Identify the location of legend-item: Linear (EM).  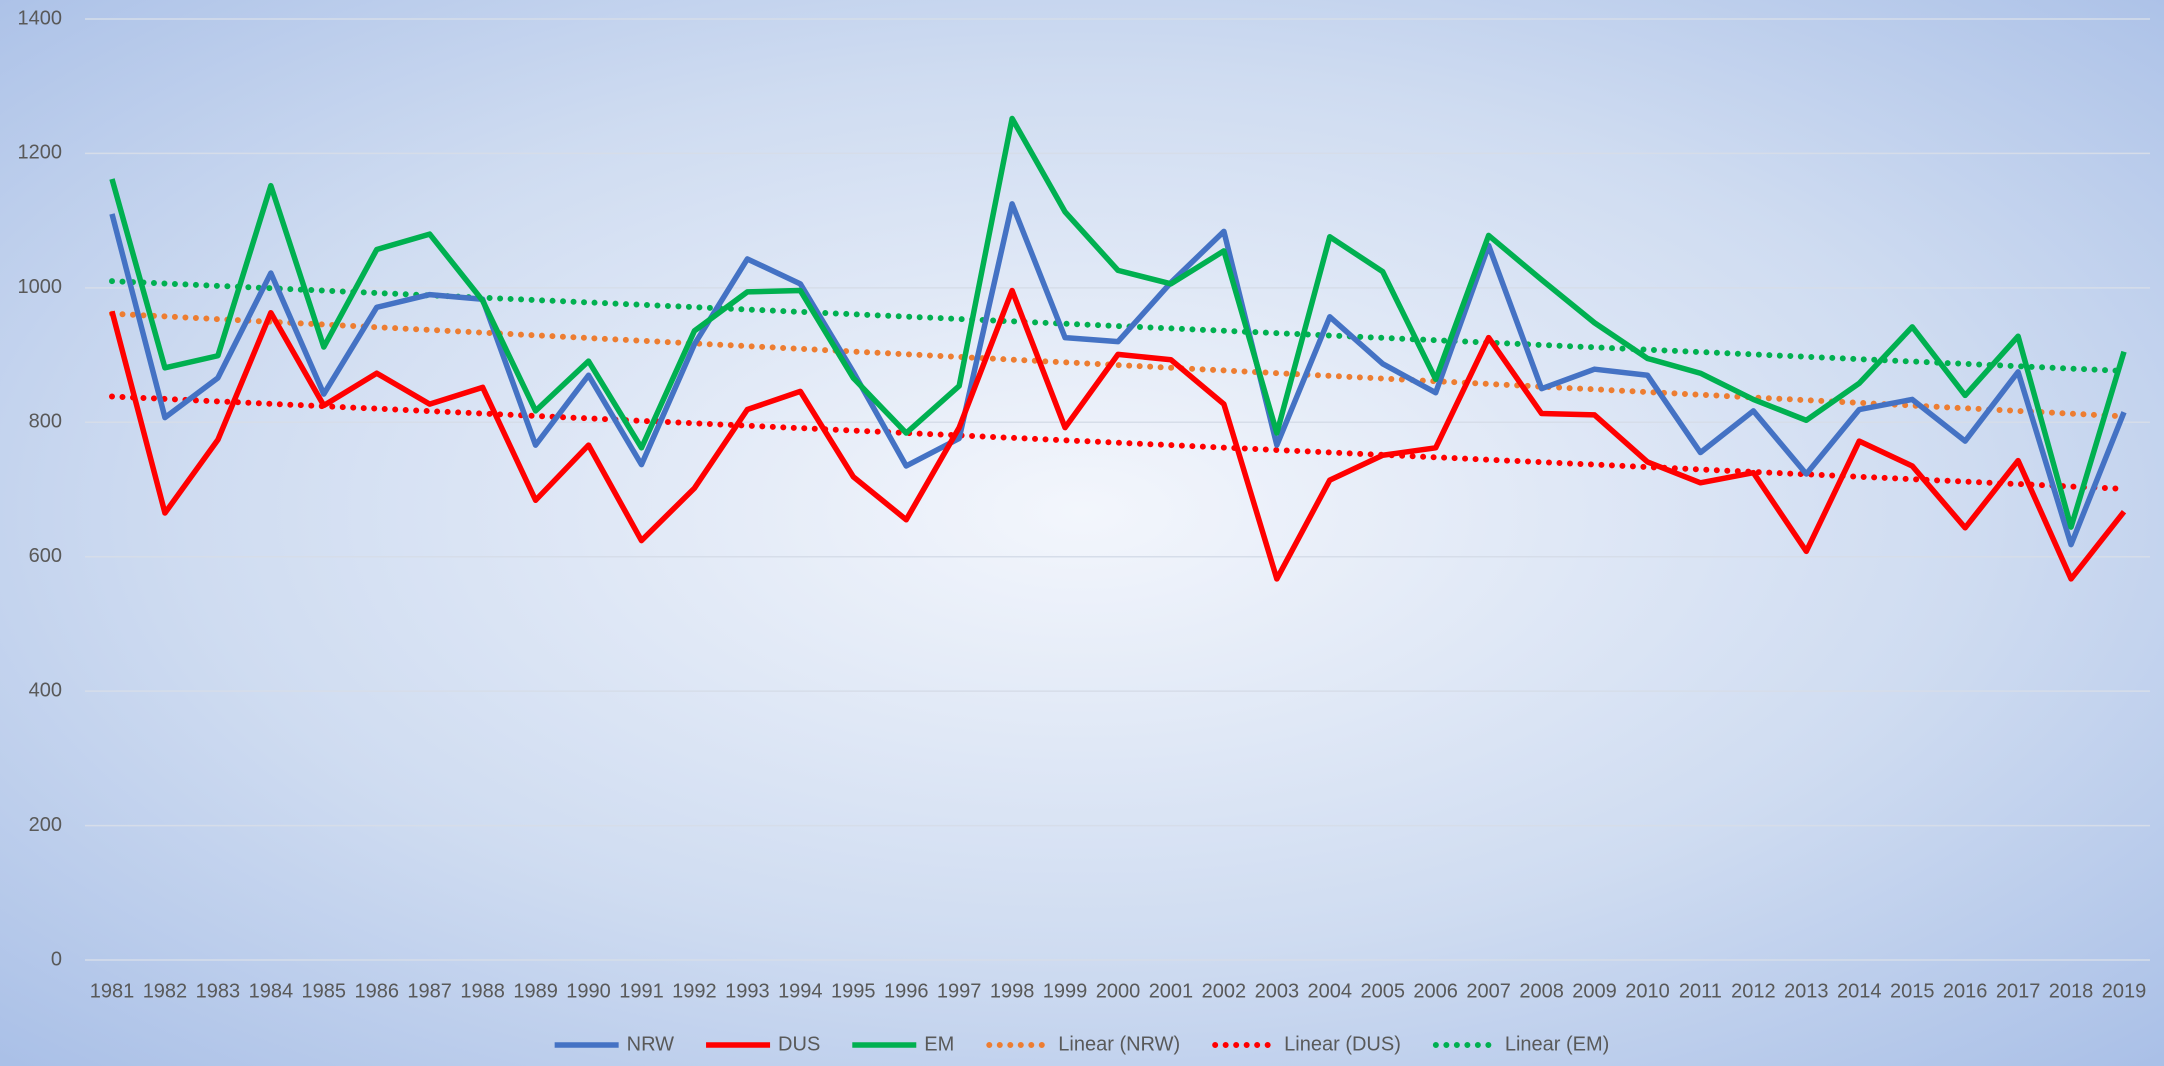
(1520, 1044).